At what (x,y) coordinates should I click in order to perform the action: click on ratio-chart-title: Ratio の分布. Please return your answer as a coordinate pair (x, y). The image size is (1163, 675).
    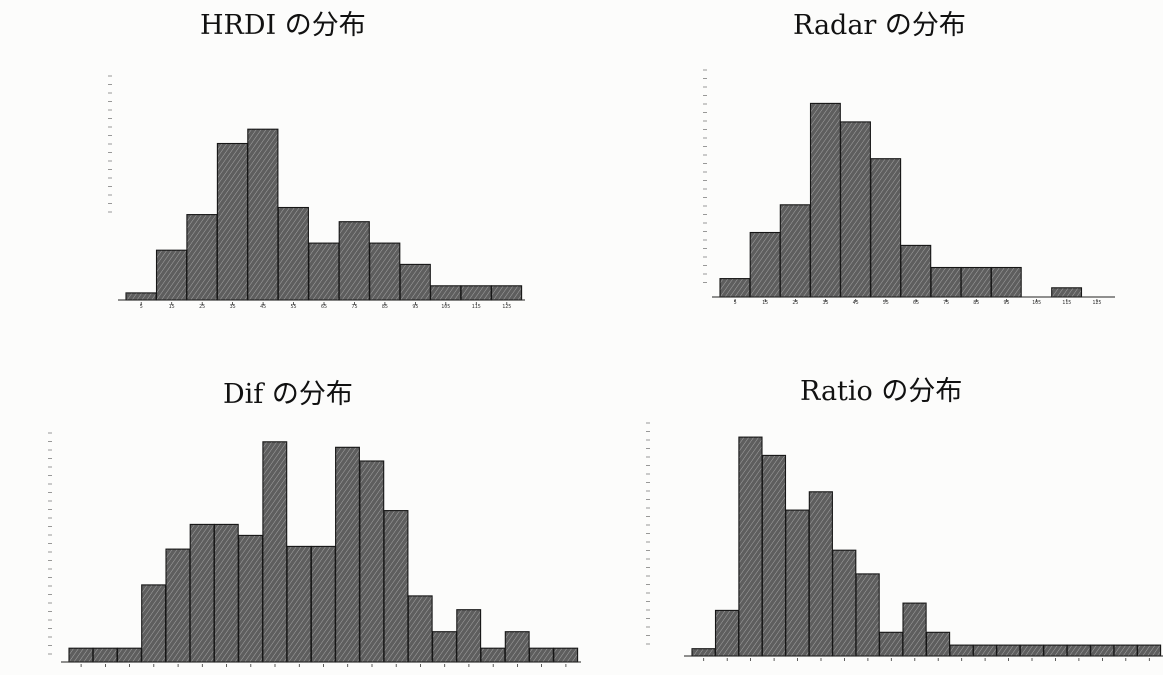
    Looking at the image, I should click on (881, 391).